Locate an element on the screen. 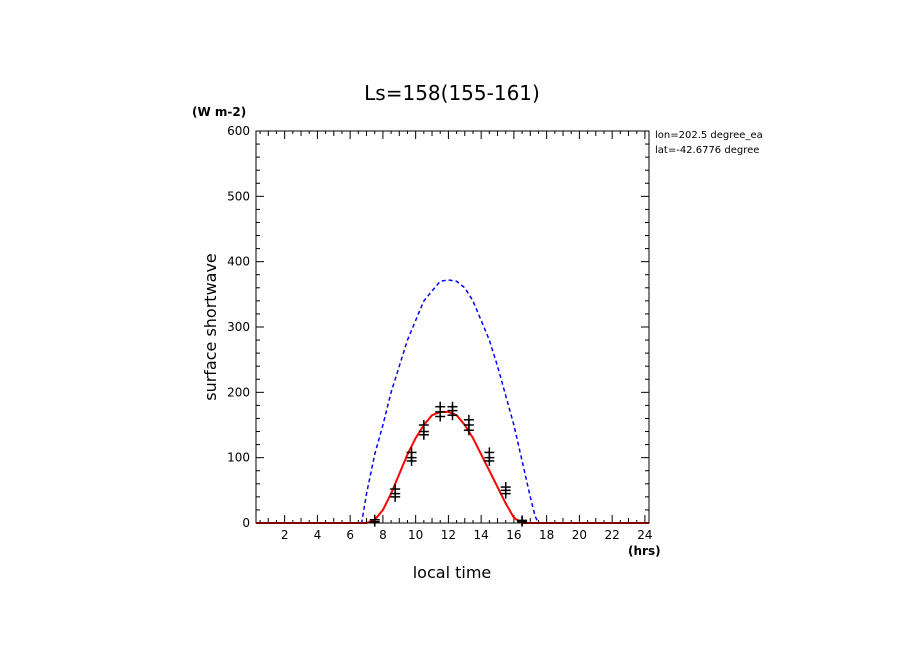 This screenshot has height=654, width=904. y-unit-label: (W m-2) is located at coordinates (219, 112).